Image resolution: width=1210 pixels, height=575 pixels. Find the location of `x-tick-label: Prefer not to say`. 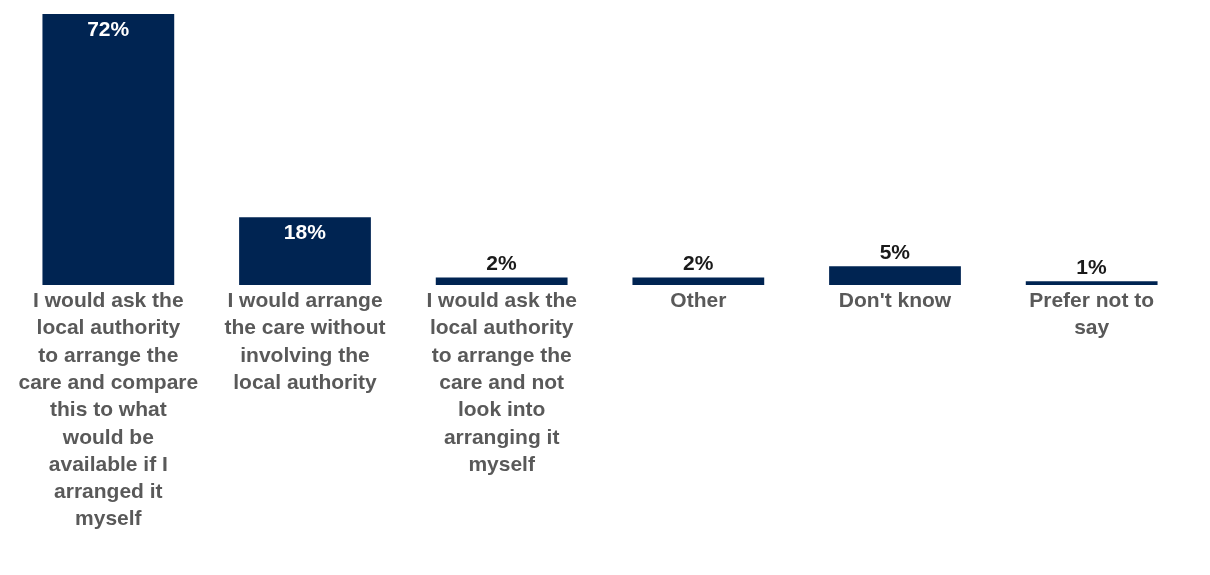

x-tick-label: Prefer not to say is located at coordinates (1092, 313).